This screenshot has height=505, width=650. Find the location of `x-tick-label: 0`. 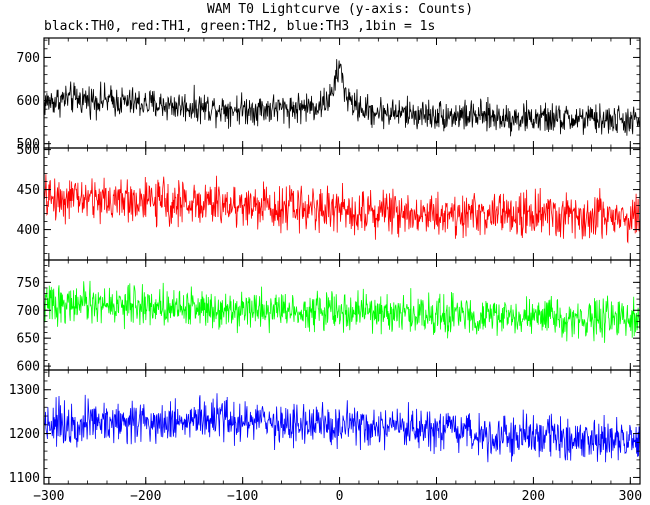

x-tick-label: 0 is located at coordinates (340, 496).